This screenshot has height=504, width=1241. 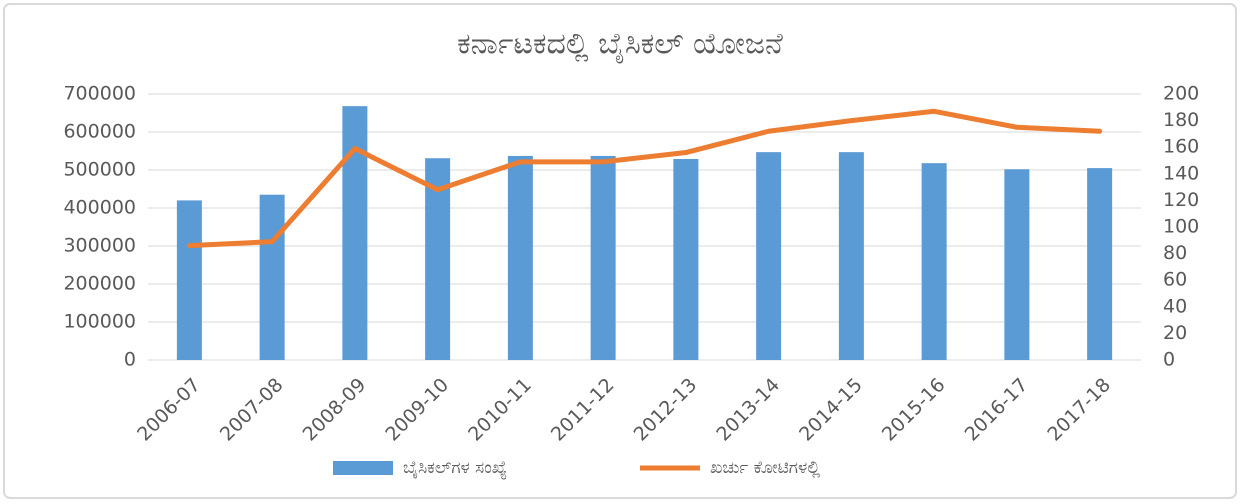 What do you see at coordinates (99, 94) in the screenshot?
I see `y-tick-label: 700000` at bounding box center [99, 94].